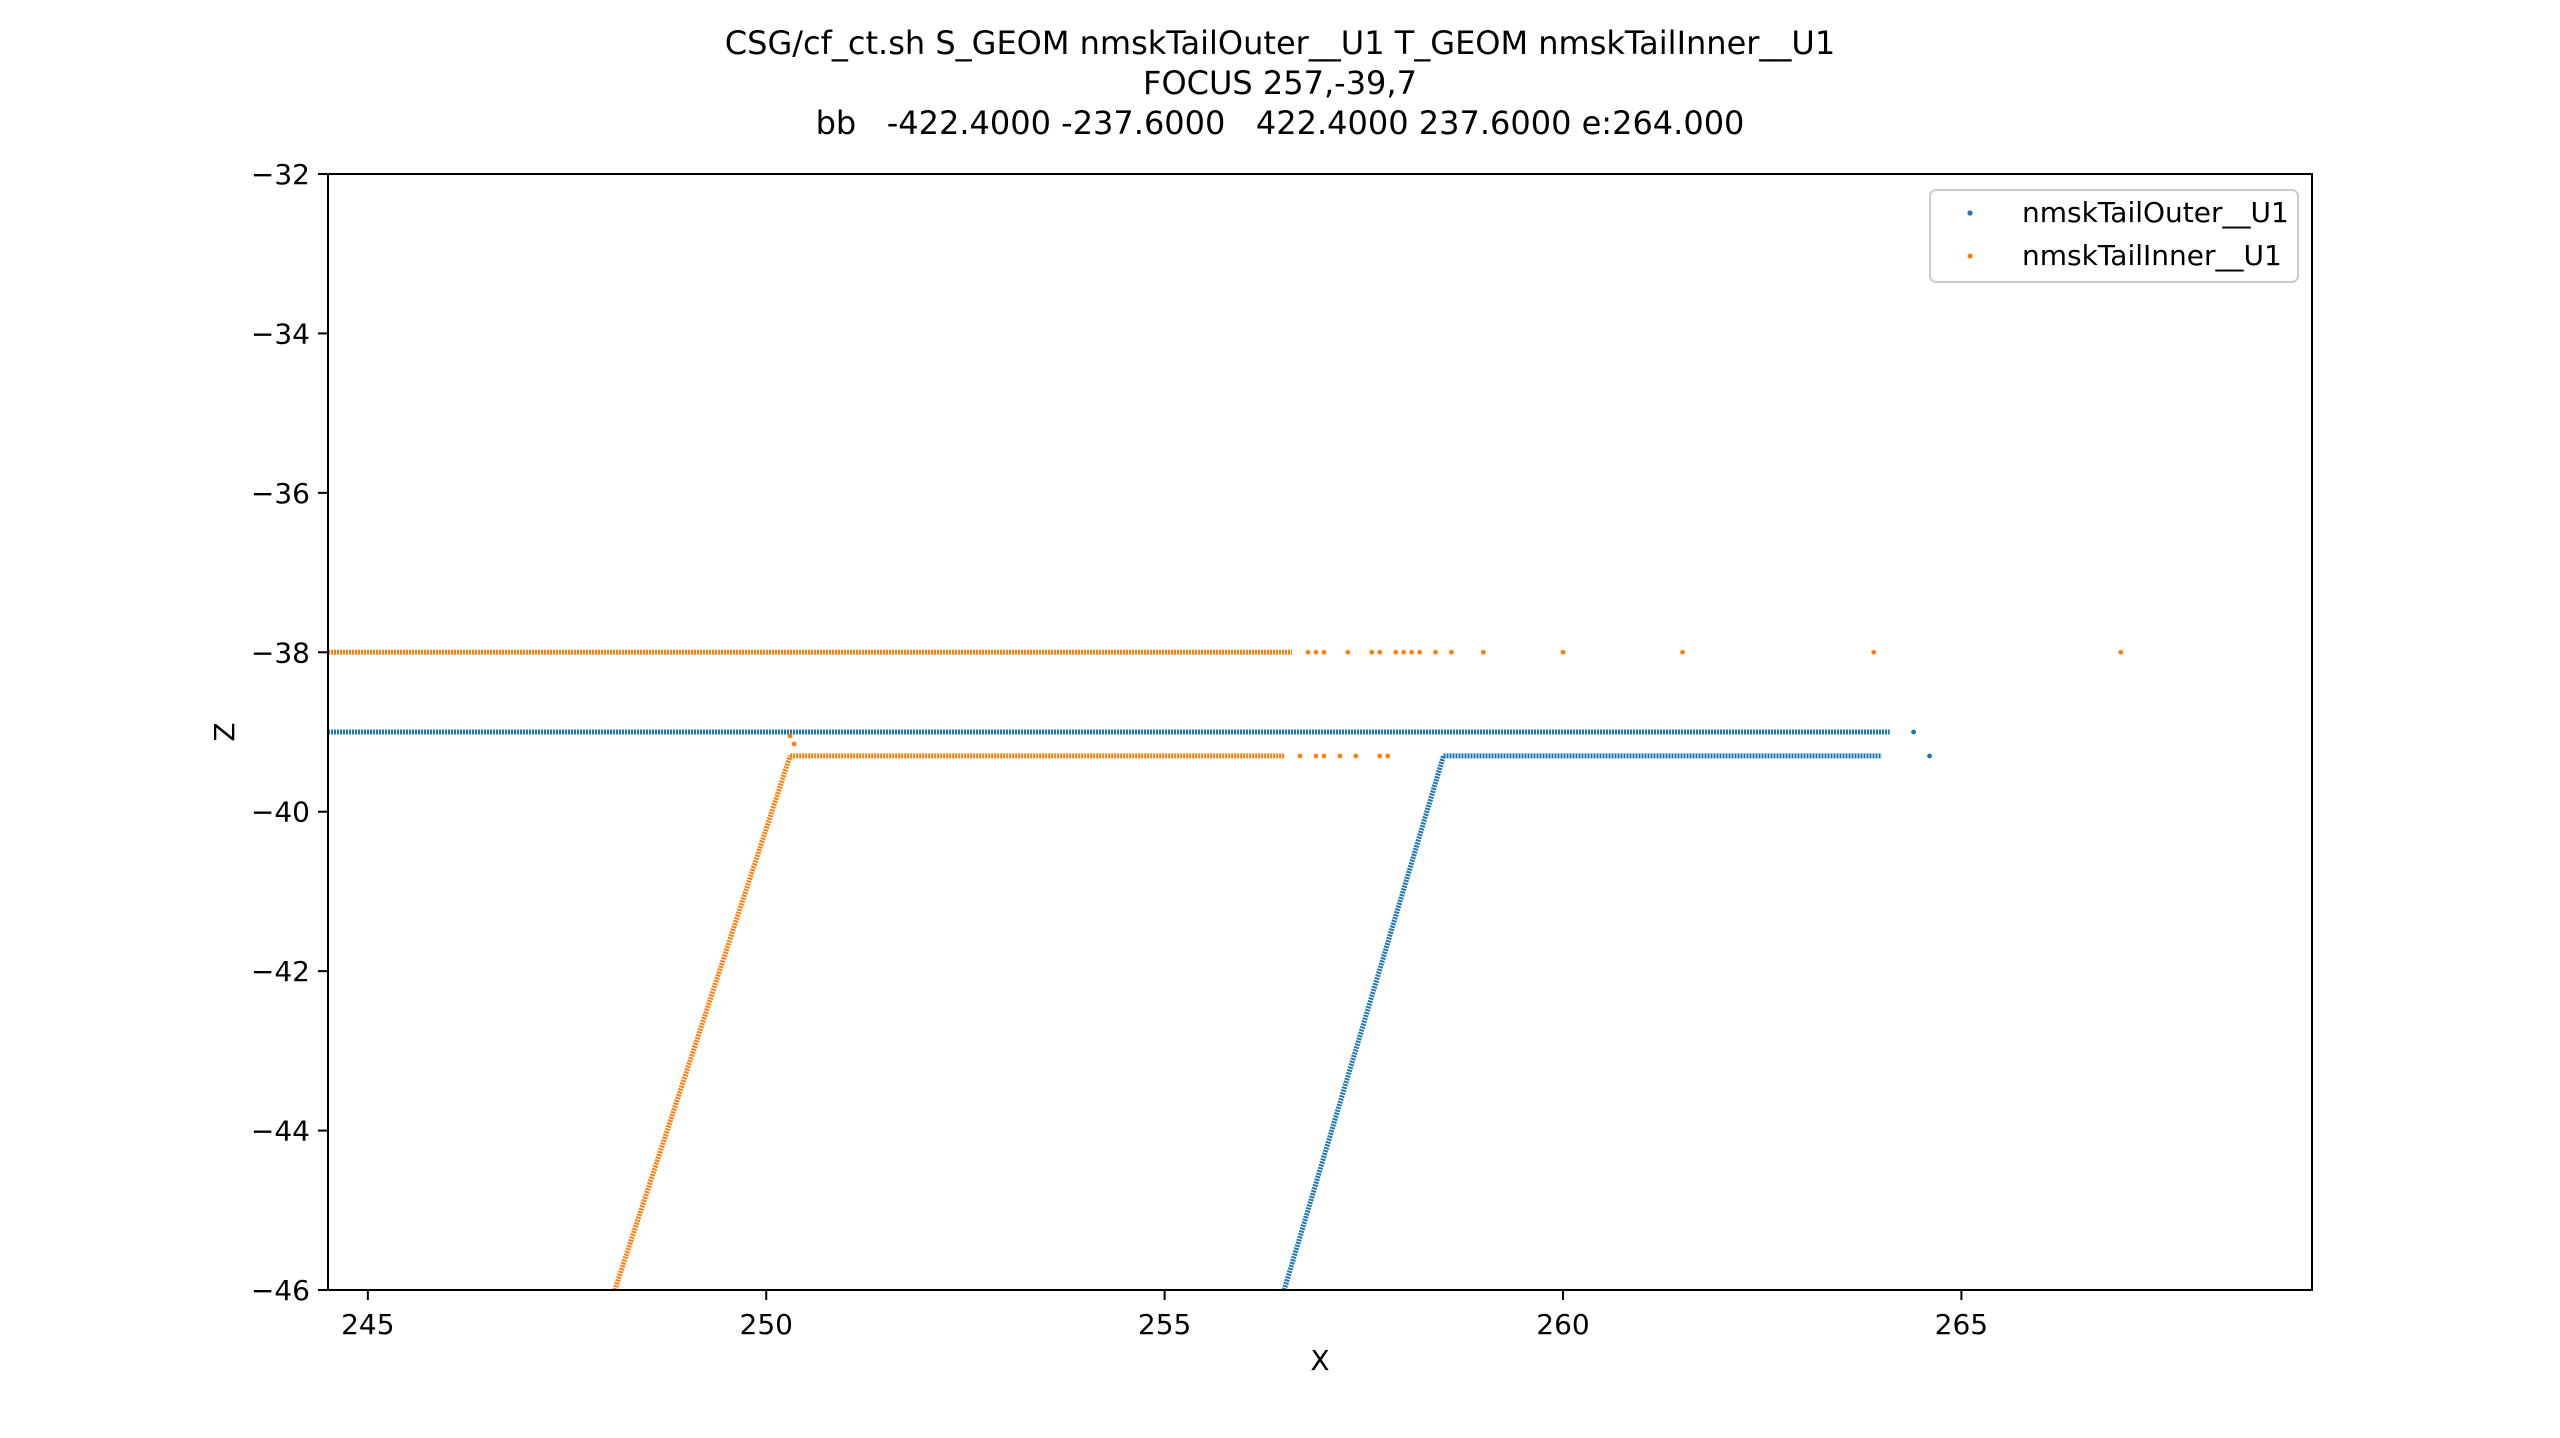 The image size is (2560, 1438). What do you see at coordinates (1319, 1360) in the screenshot?
I see `x-axis-label: X` at bounding box center [1319, 1360].